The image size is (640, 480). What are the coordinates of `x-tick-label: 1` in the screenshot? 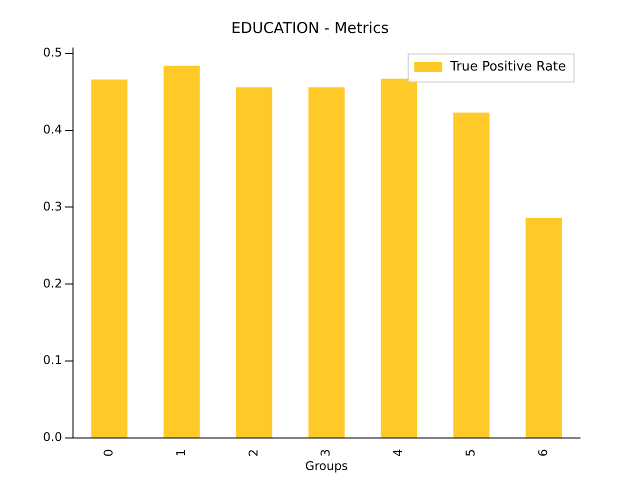 It's located at (181, 452).